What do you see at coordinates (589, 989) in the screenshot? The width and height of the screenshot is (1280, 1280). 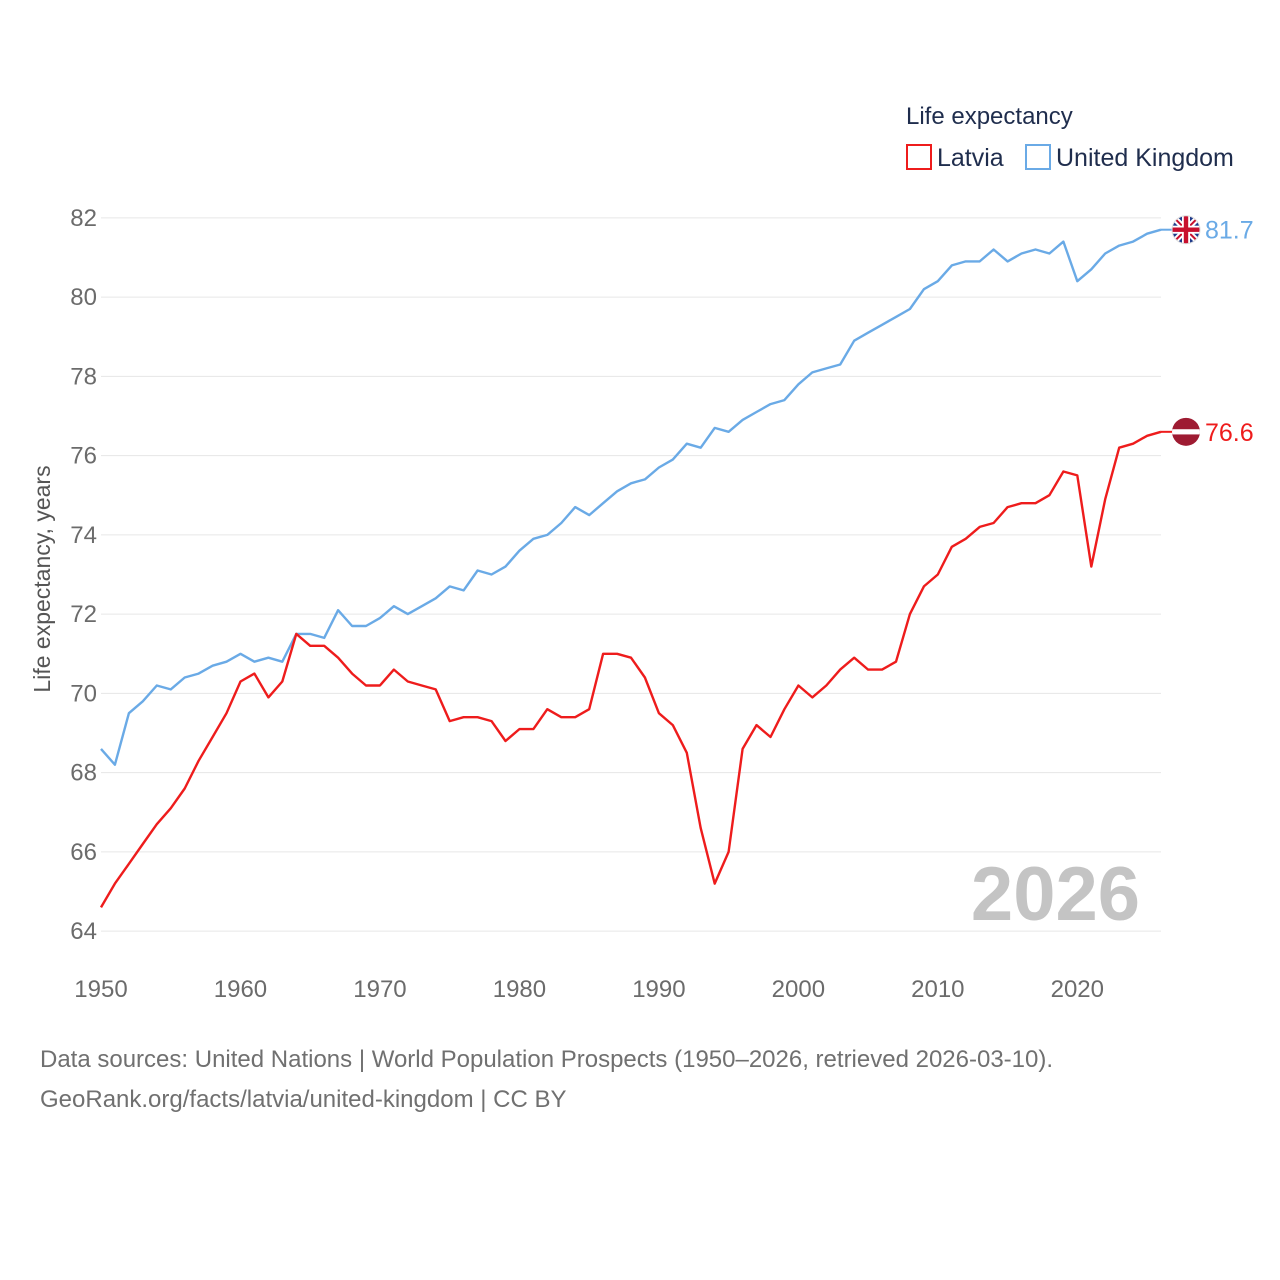 I see `x-axis-ticks: 1950 1960 1970 1980 1990 2000 2010 2020` at bounding box center [589, 989].